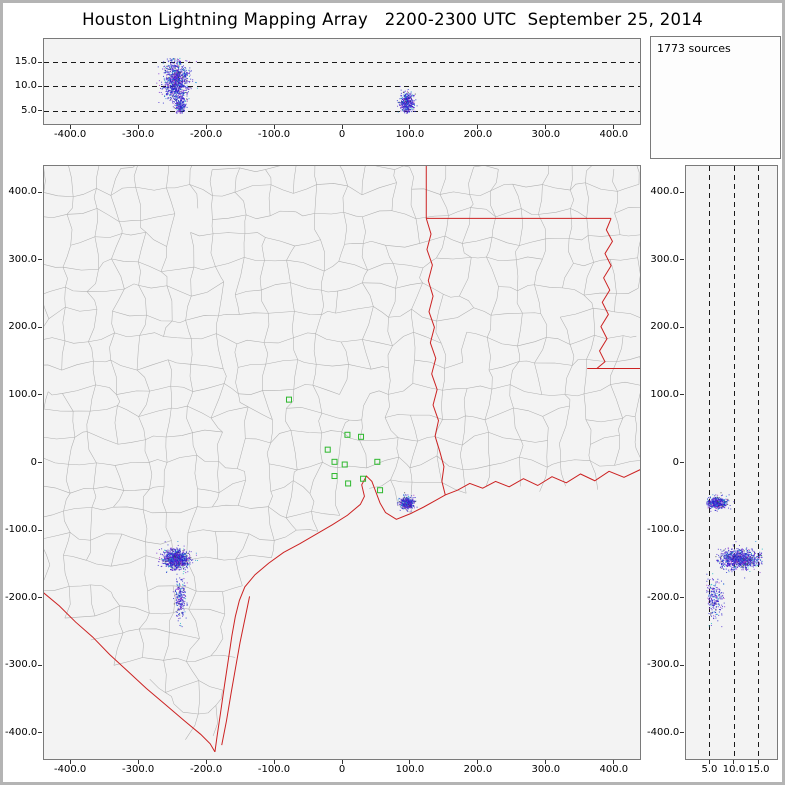 The height and width of the screenshot is (785, 785). What do you see at coordinates (731, 462) in the screenshot?
I see `altitude-vs-northsouth-panel` at bounding box center [731, 462].